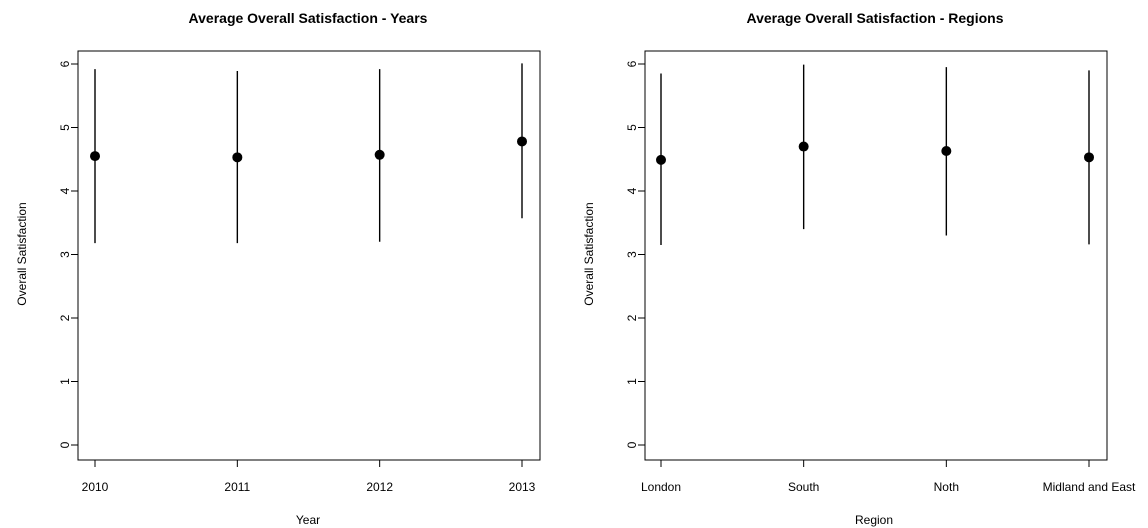  What do you see at coordinates (874, 520) in the screenshot?
I see `x-axis-label: Region` at bounding box center [874, 520].